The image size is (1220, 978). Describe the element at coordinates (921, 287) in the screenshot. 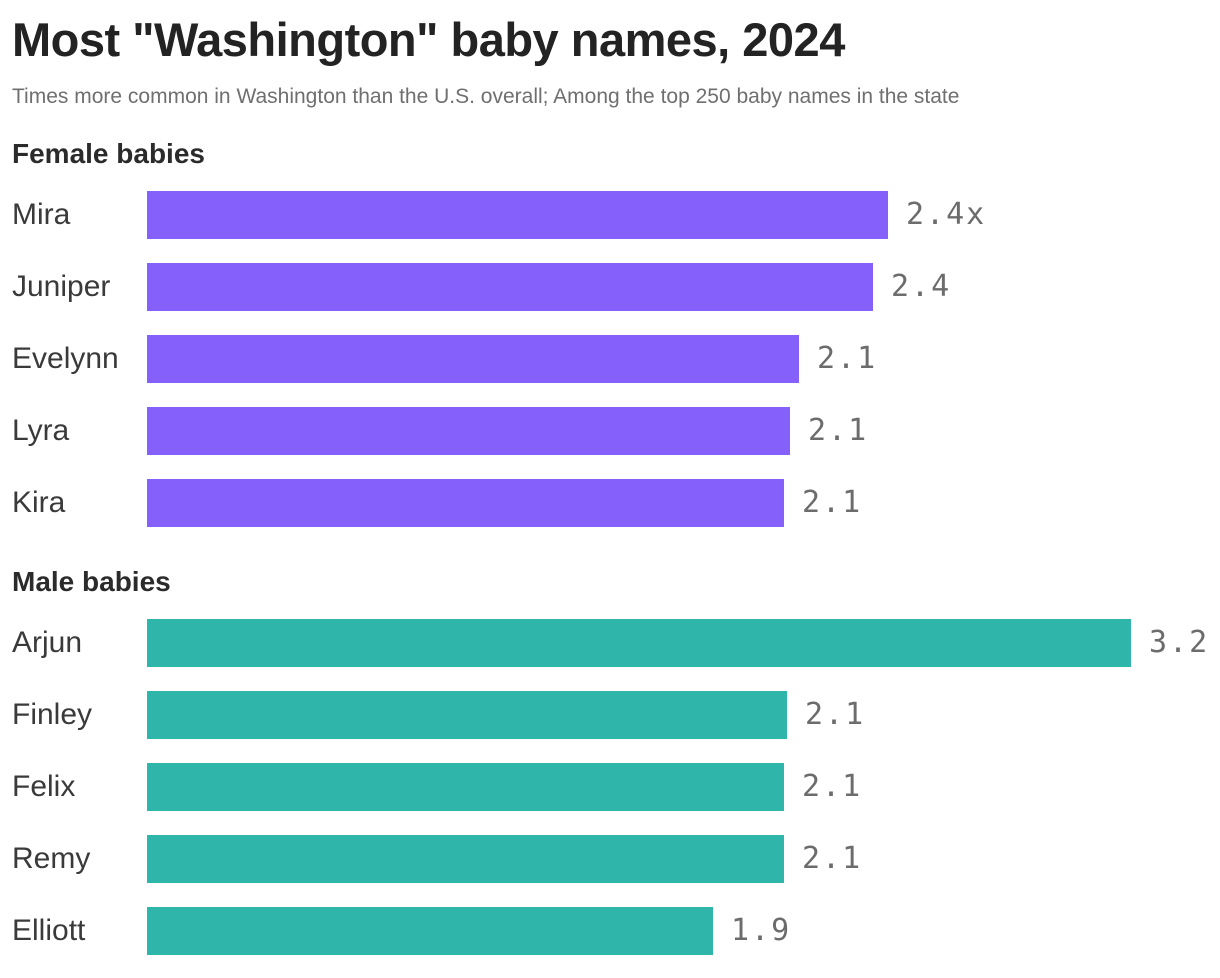

I see `bar-value-label: 2.4` at that location.